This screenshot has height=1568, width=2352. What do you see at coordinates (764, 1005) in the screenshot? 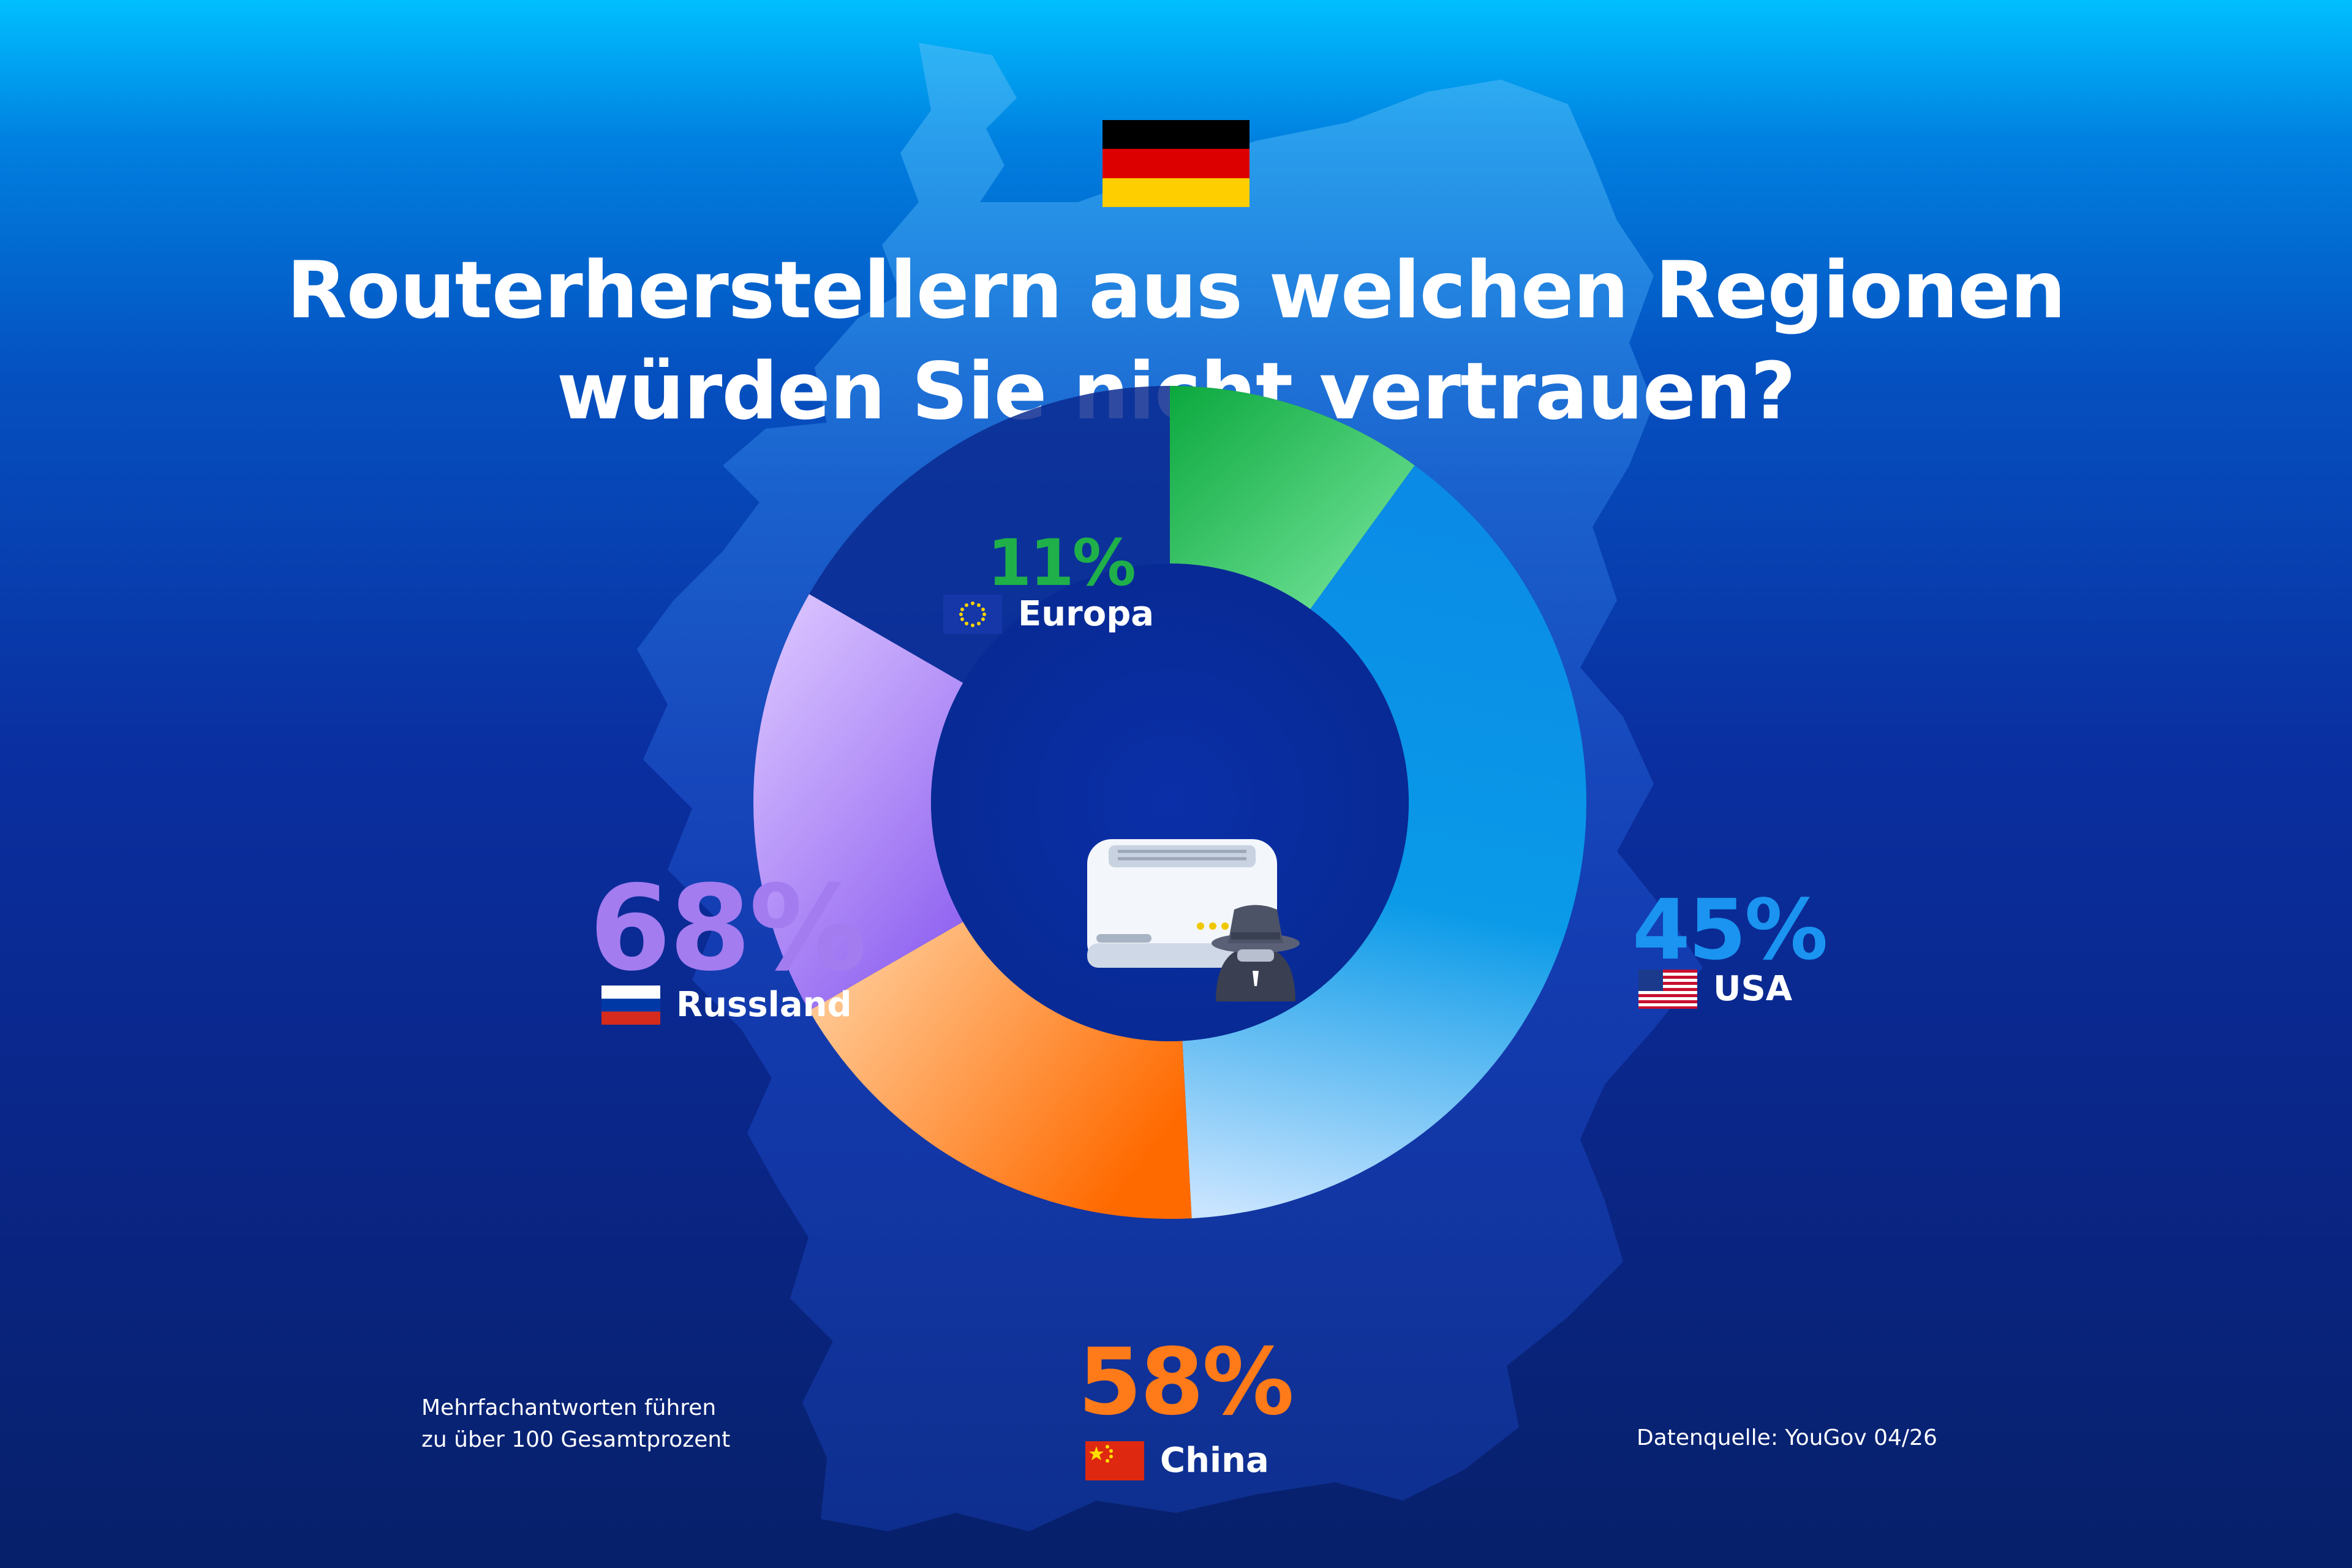
I see `label-russland-text: Russland` at bounding box center [764, 1005].